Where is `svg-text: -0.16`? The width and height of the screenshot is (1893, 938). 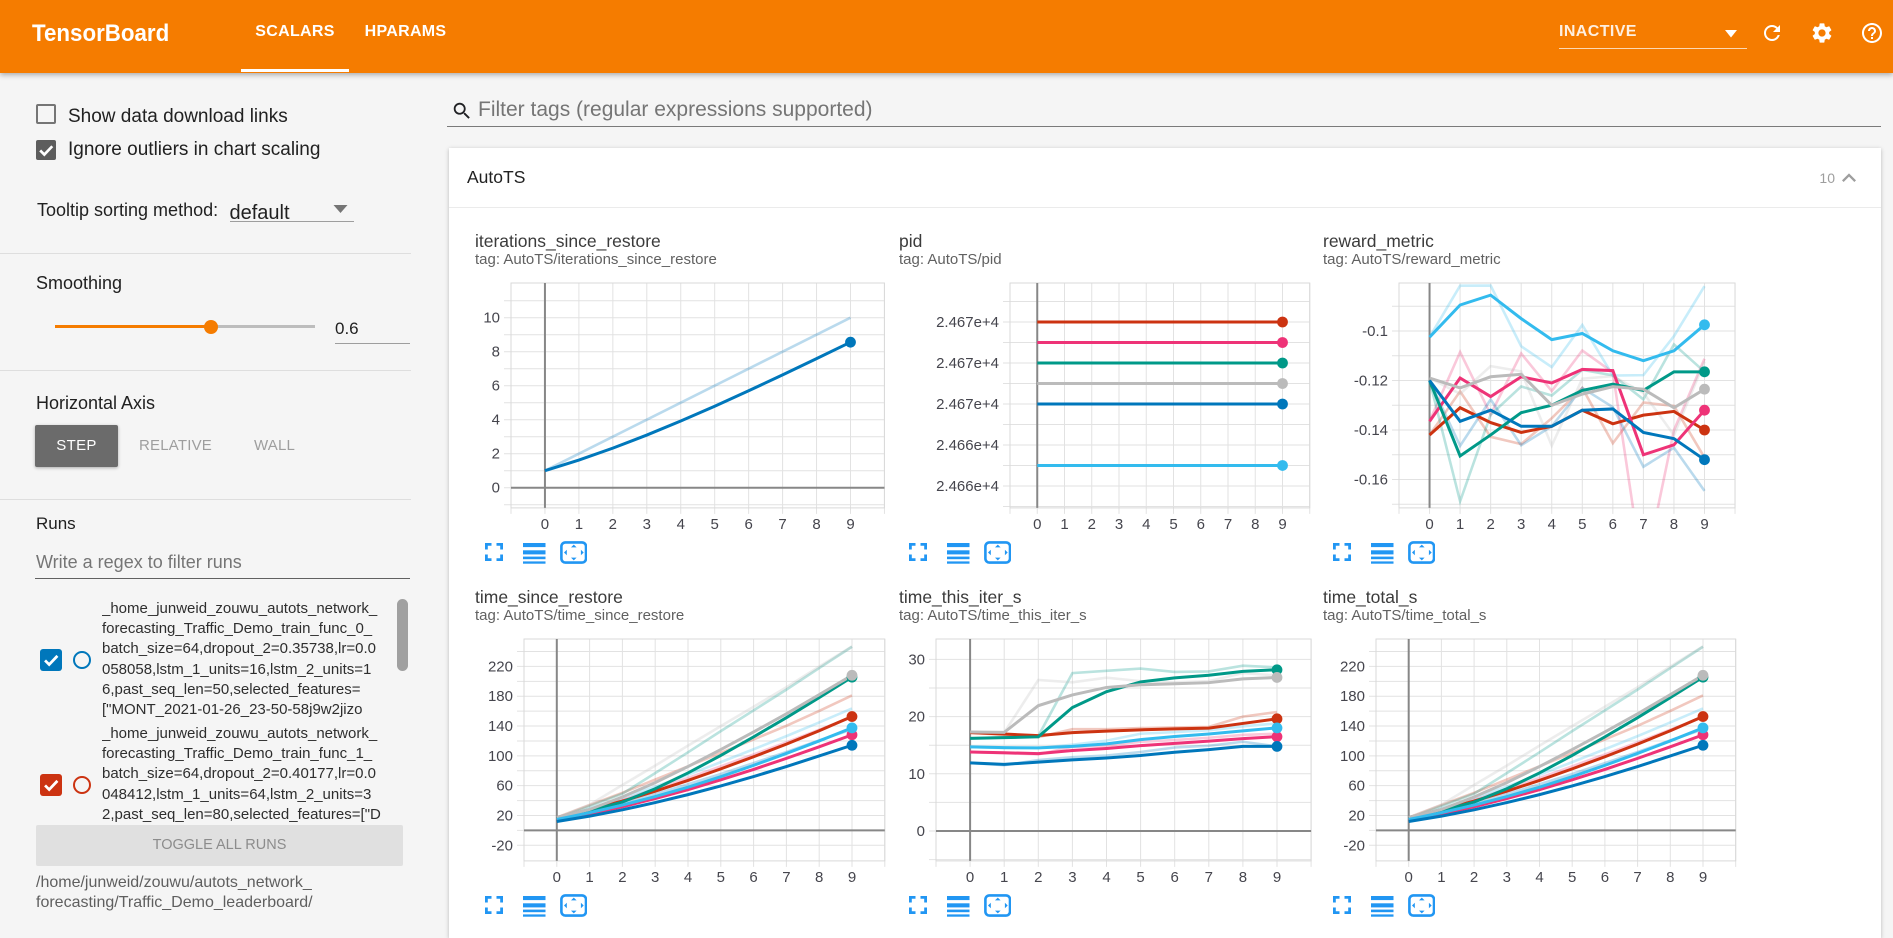
svg-text: -0.16 is located at coordinates (1371, 479).